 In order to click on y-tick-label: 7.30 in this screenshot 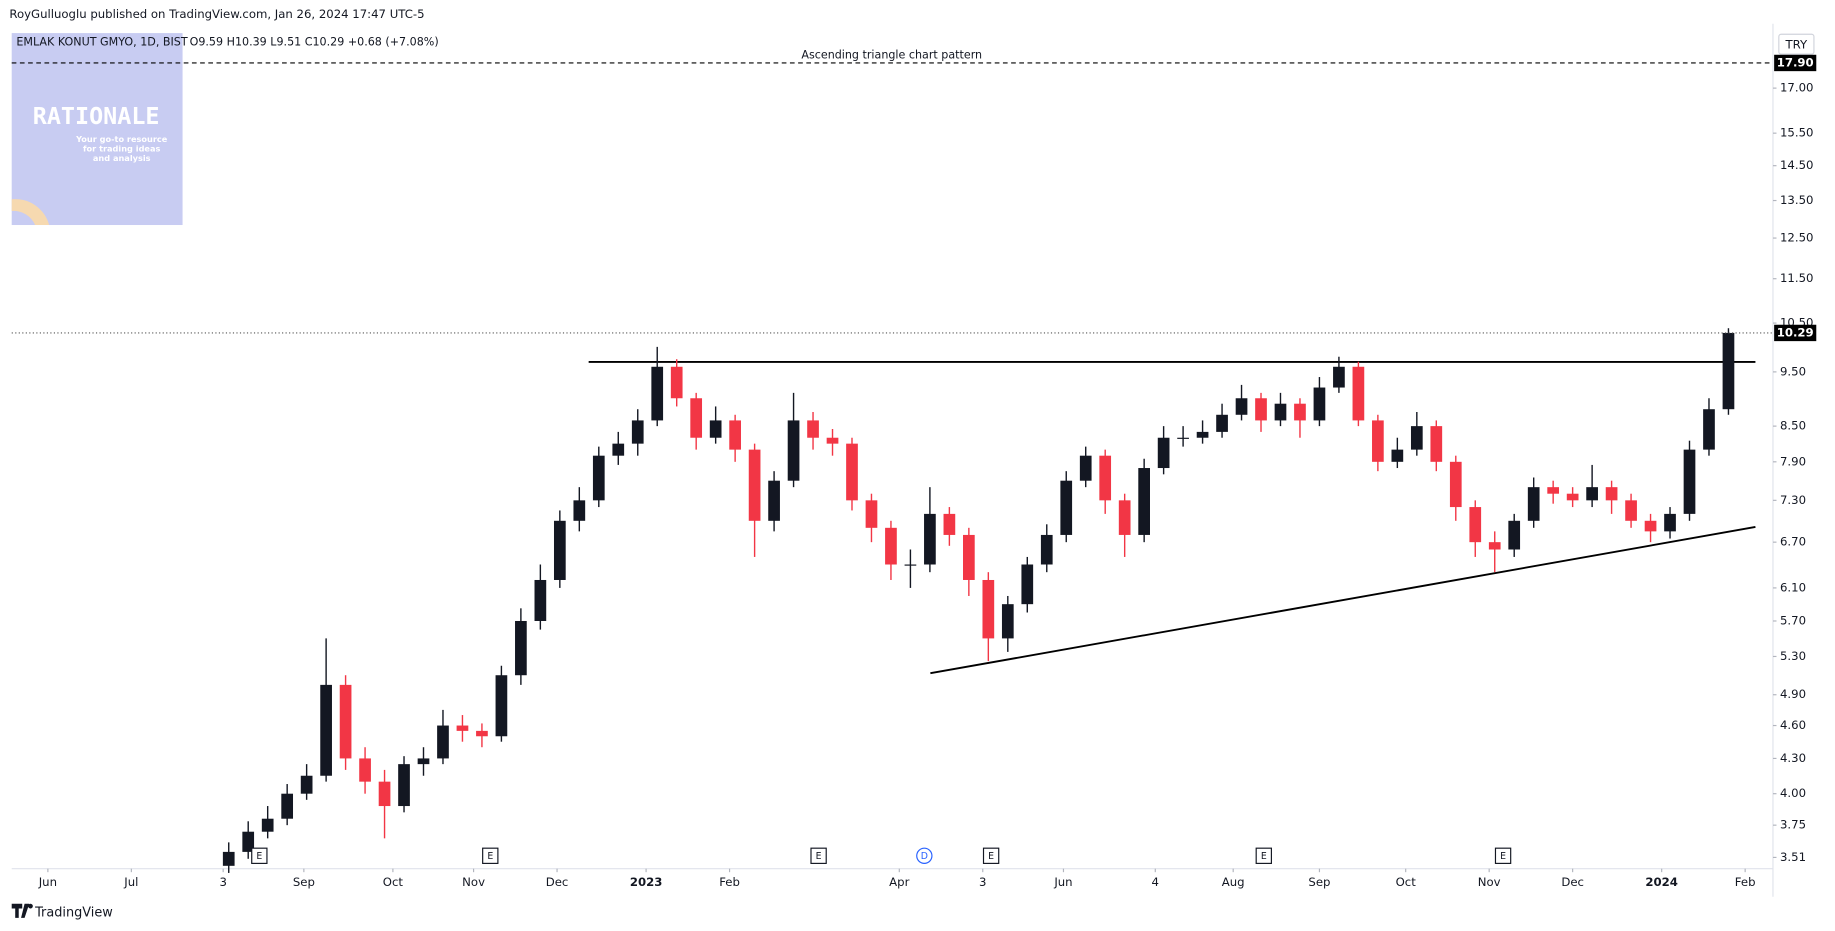, I will do `click(1793, 500)`.